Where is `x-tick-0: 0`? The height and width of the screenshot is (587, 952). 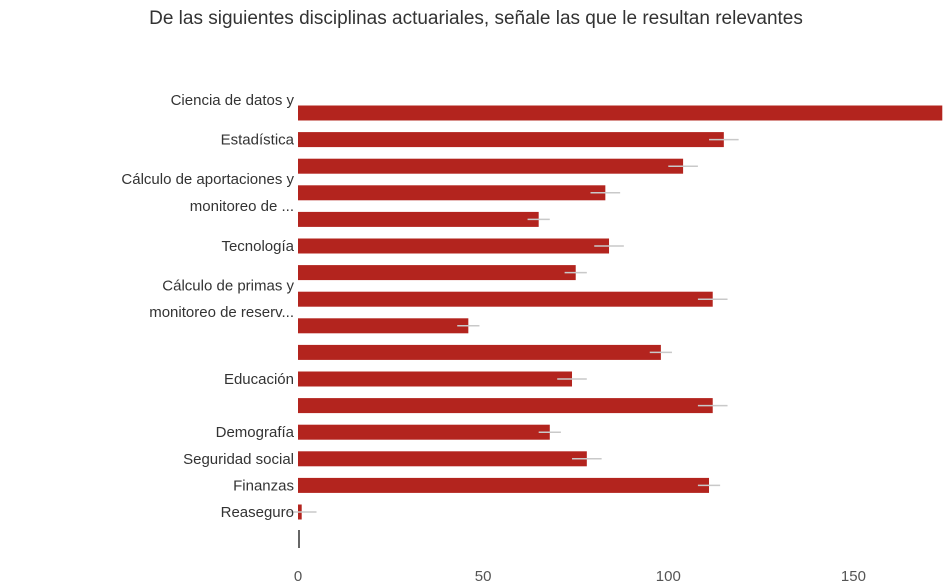 x-tick-0: 0 is located at coordinates (298, 576).